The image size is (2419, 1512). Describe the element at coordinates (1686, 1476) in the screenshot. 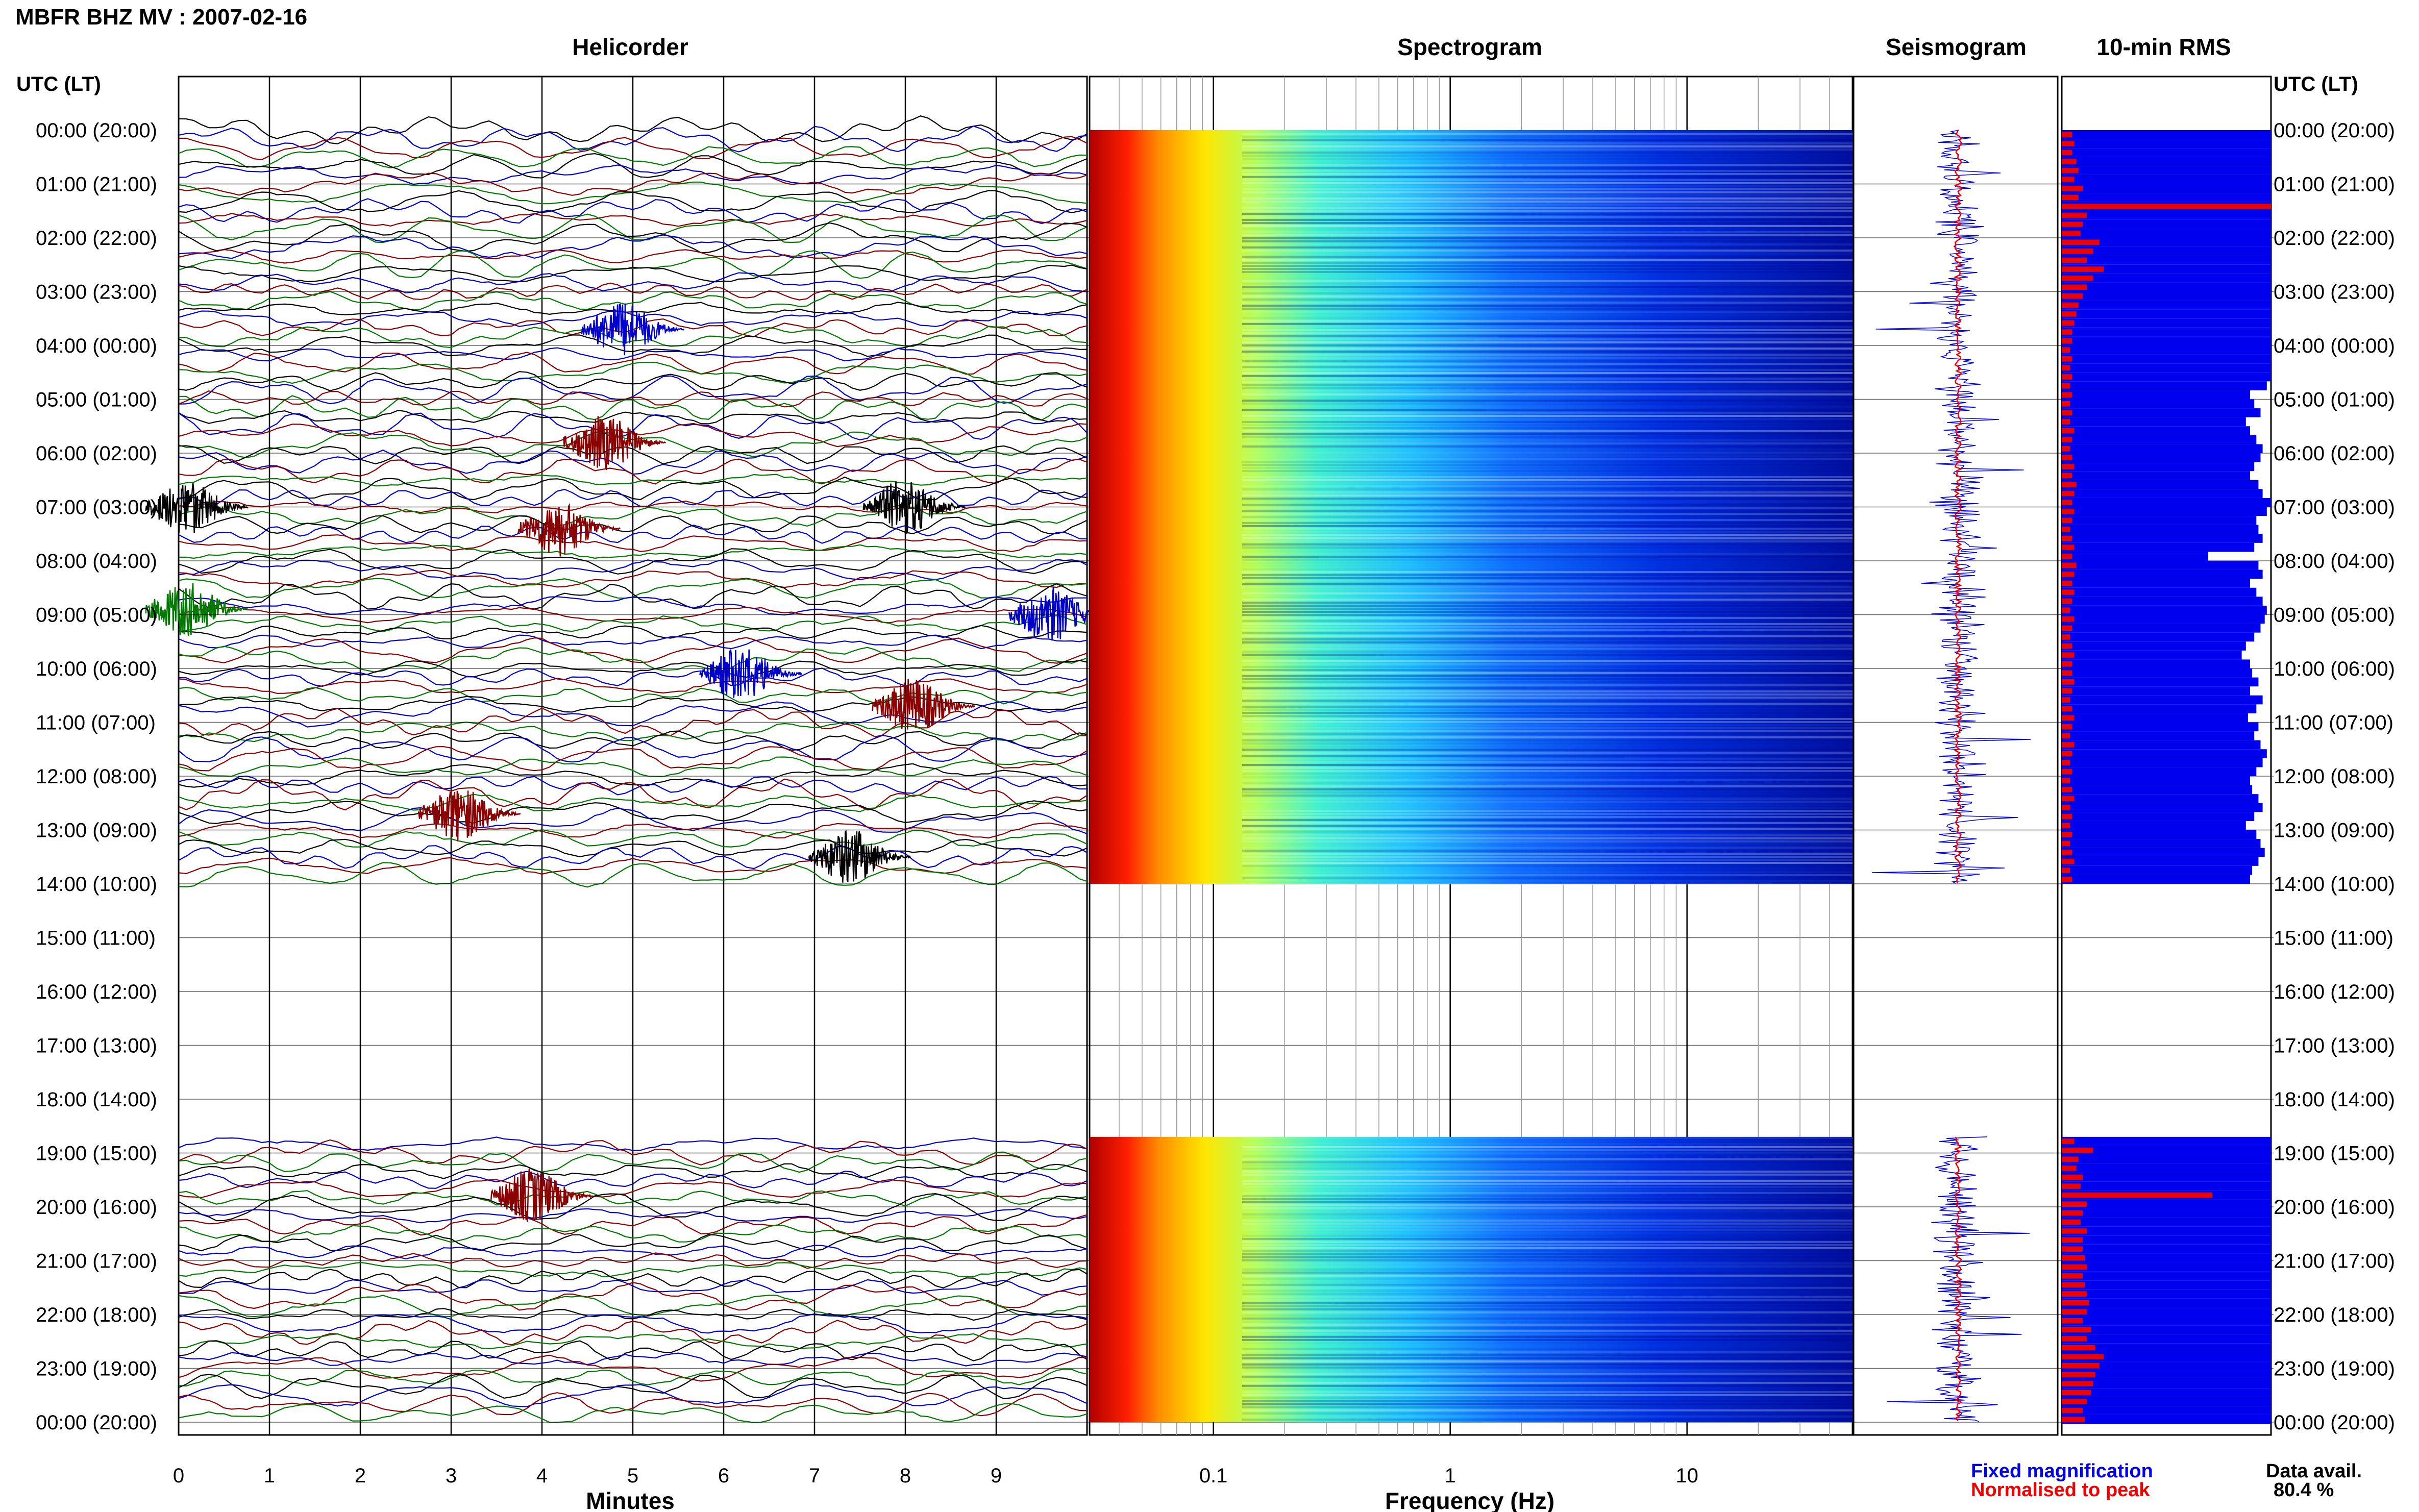

I see `spectrogram-x-tick-label: 10` at that location.